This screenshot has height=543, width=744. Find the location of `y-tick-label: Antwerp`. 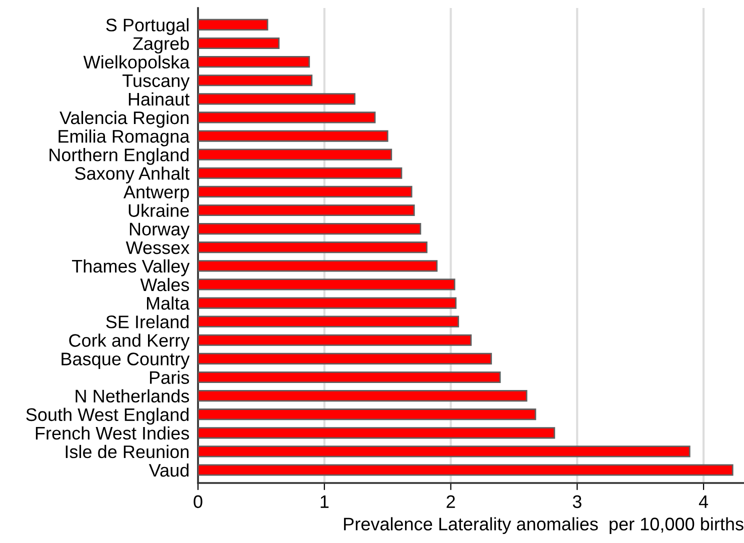

y-tick-label: Antwerp is located at coordinates (156, 194).